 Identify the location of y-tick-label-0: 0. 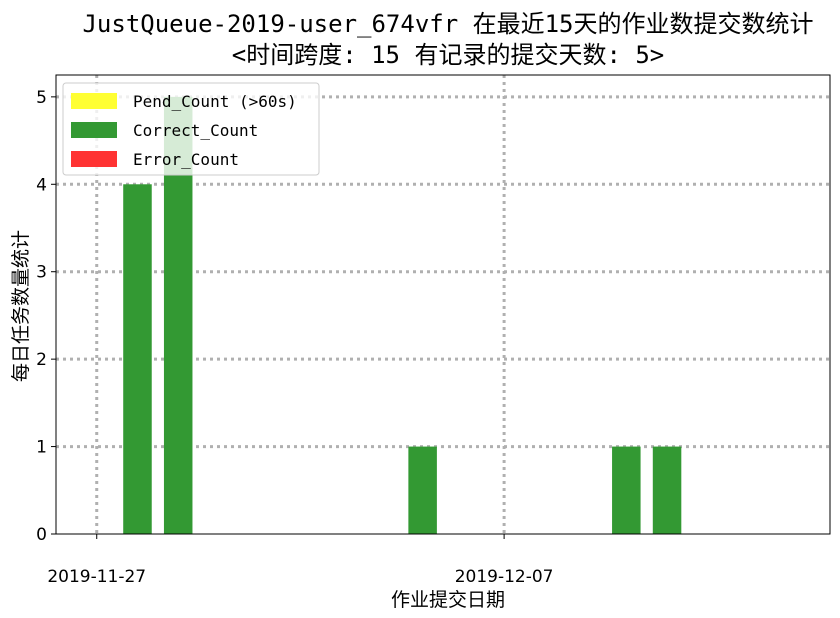
(41, 535).